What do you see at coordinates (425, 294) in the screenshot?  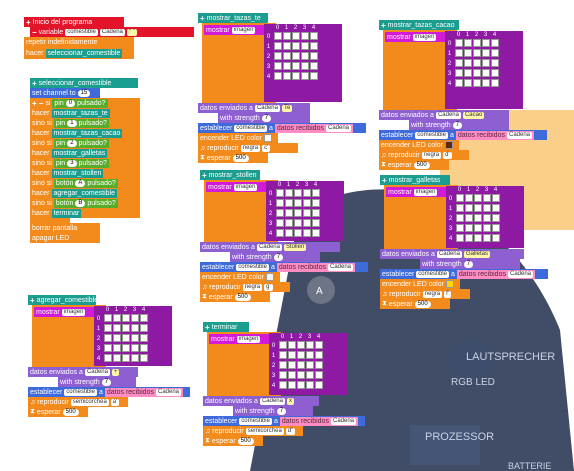 I see `play-row: ♫ reproducir negra f'` at bounding box center [425, 294].